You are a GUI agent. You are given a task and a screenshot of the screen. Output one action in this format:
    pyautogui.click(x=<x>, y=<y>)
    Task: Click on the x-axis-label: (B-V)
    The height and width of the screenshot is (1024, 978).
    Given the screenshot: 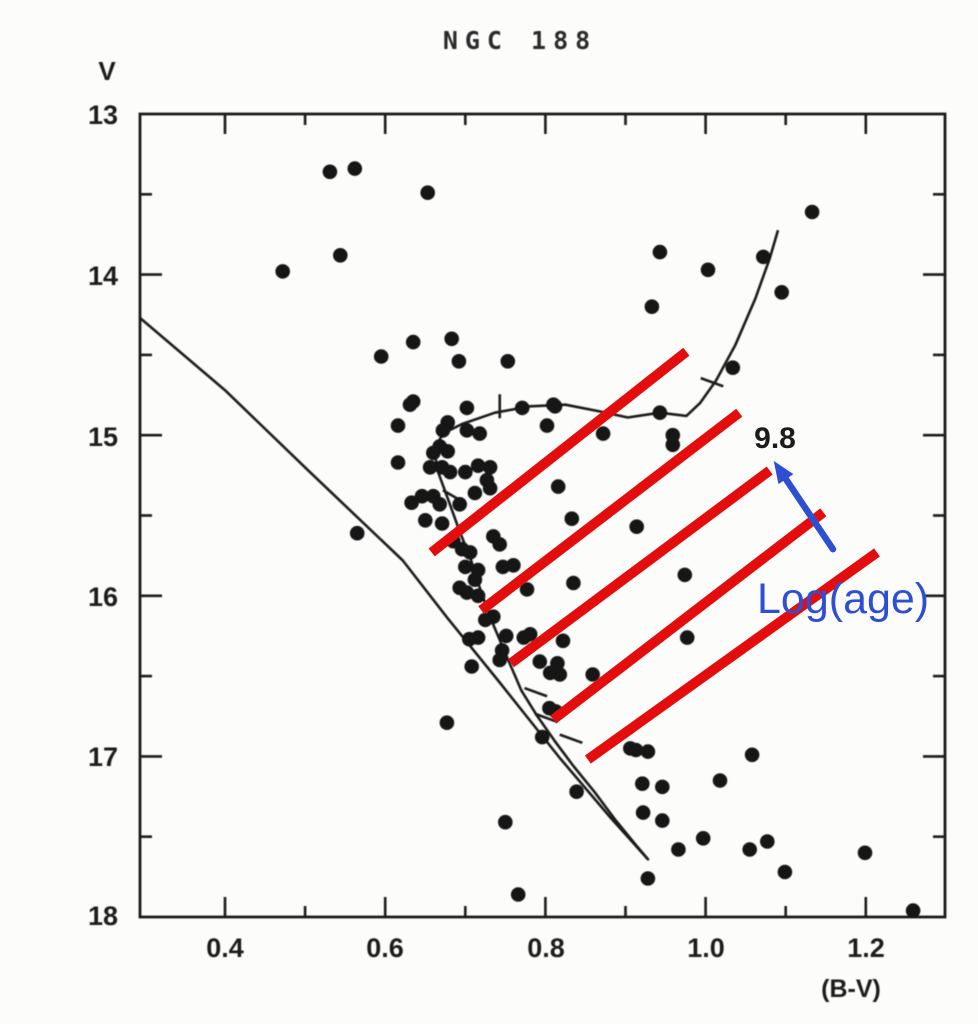 What is the action you would take?
    pyautogui.click(x=851, y=989)
    